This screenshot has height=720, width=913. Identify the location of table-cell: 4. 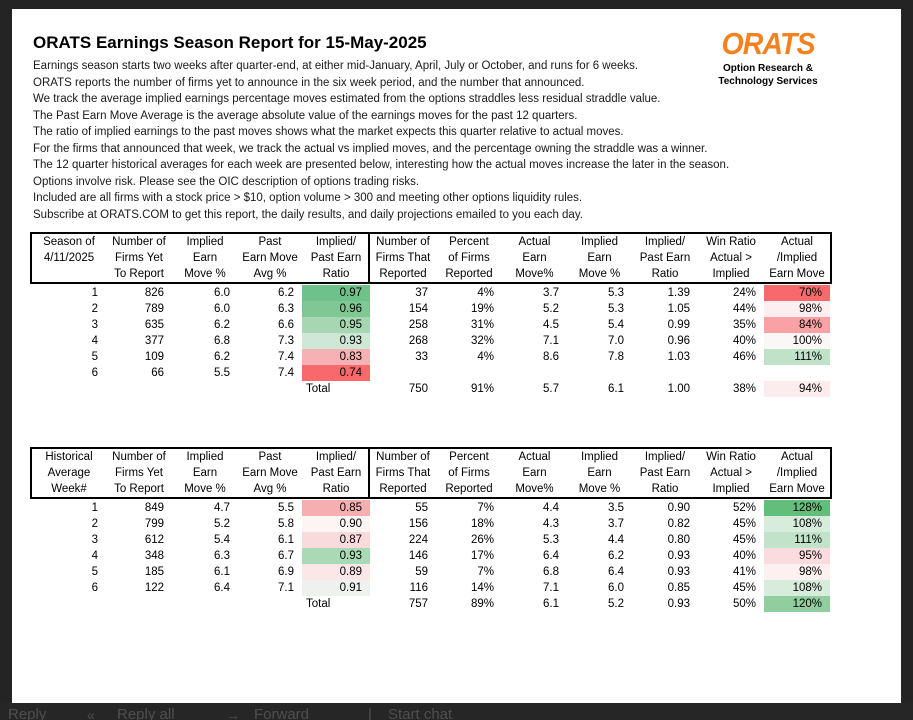
(94, 341).